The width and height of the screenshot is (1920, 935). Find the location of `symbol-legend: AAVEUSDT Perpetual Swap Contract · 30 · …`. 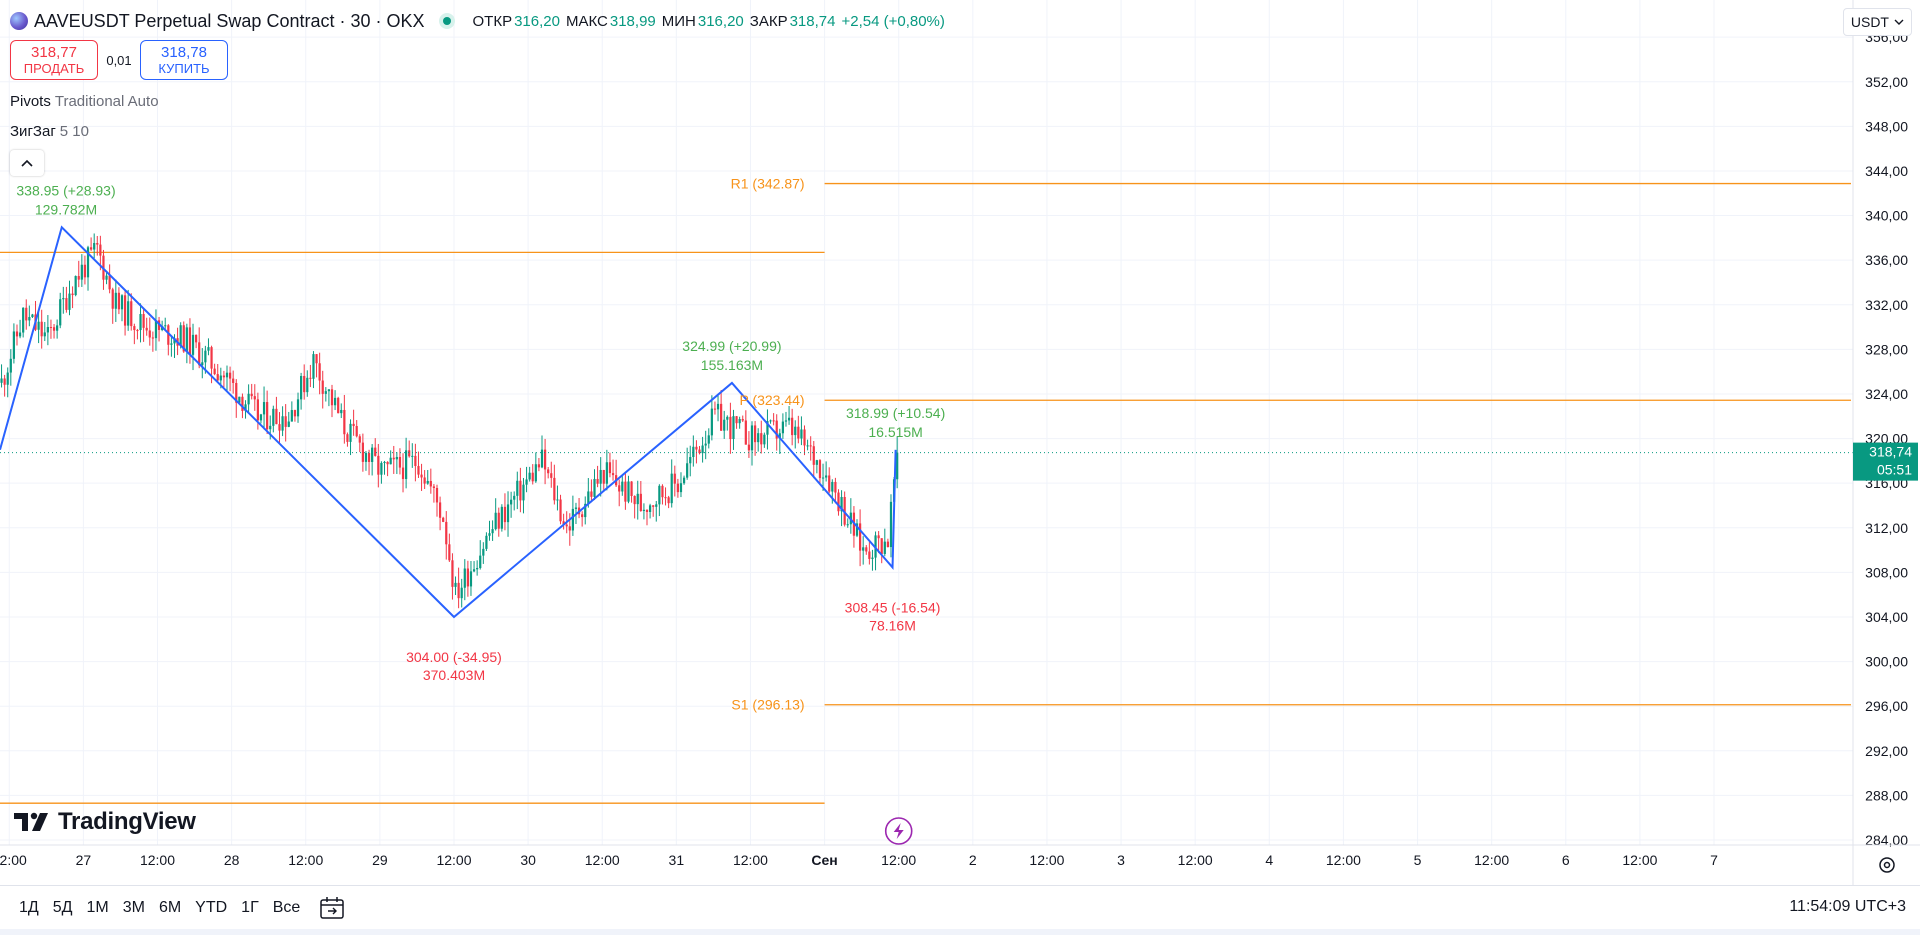

symbol-legend: AAVEUSDT Perpetual Swap Contract · 30 · … is located at coordinates (480, 21).